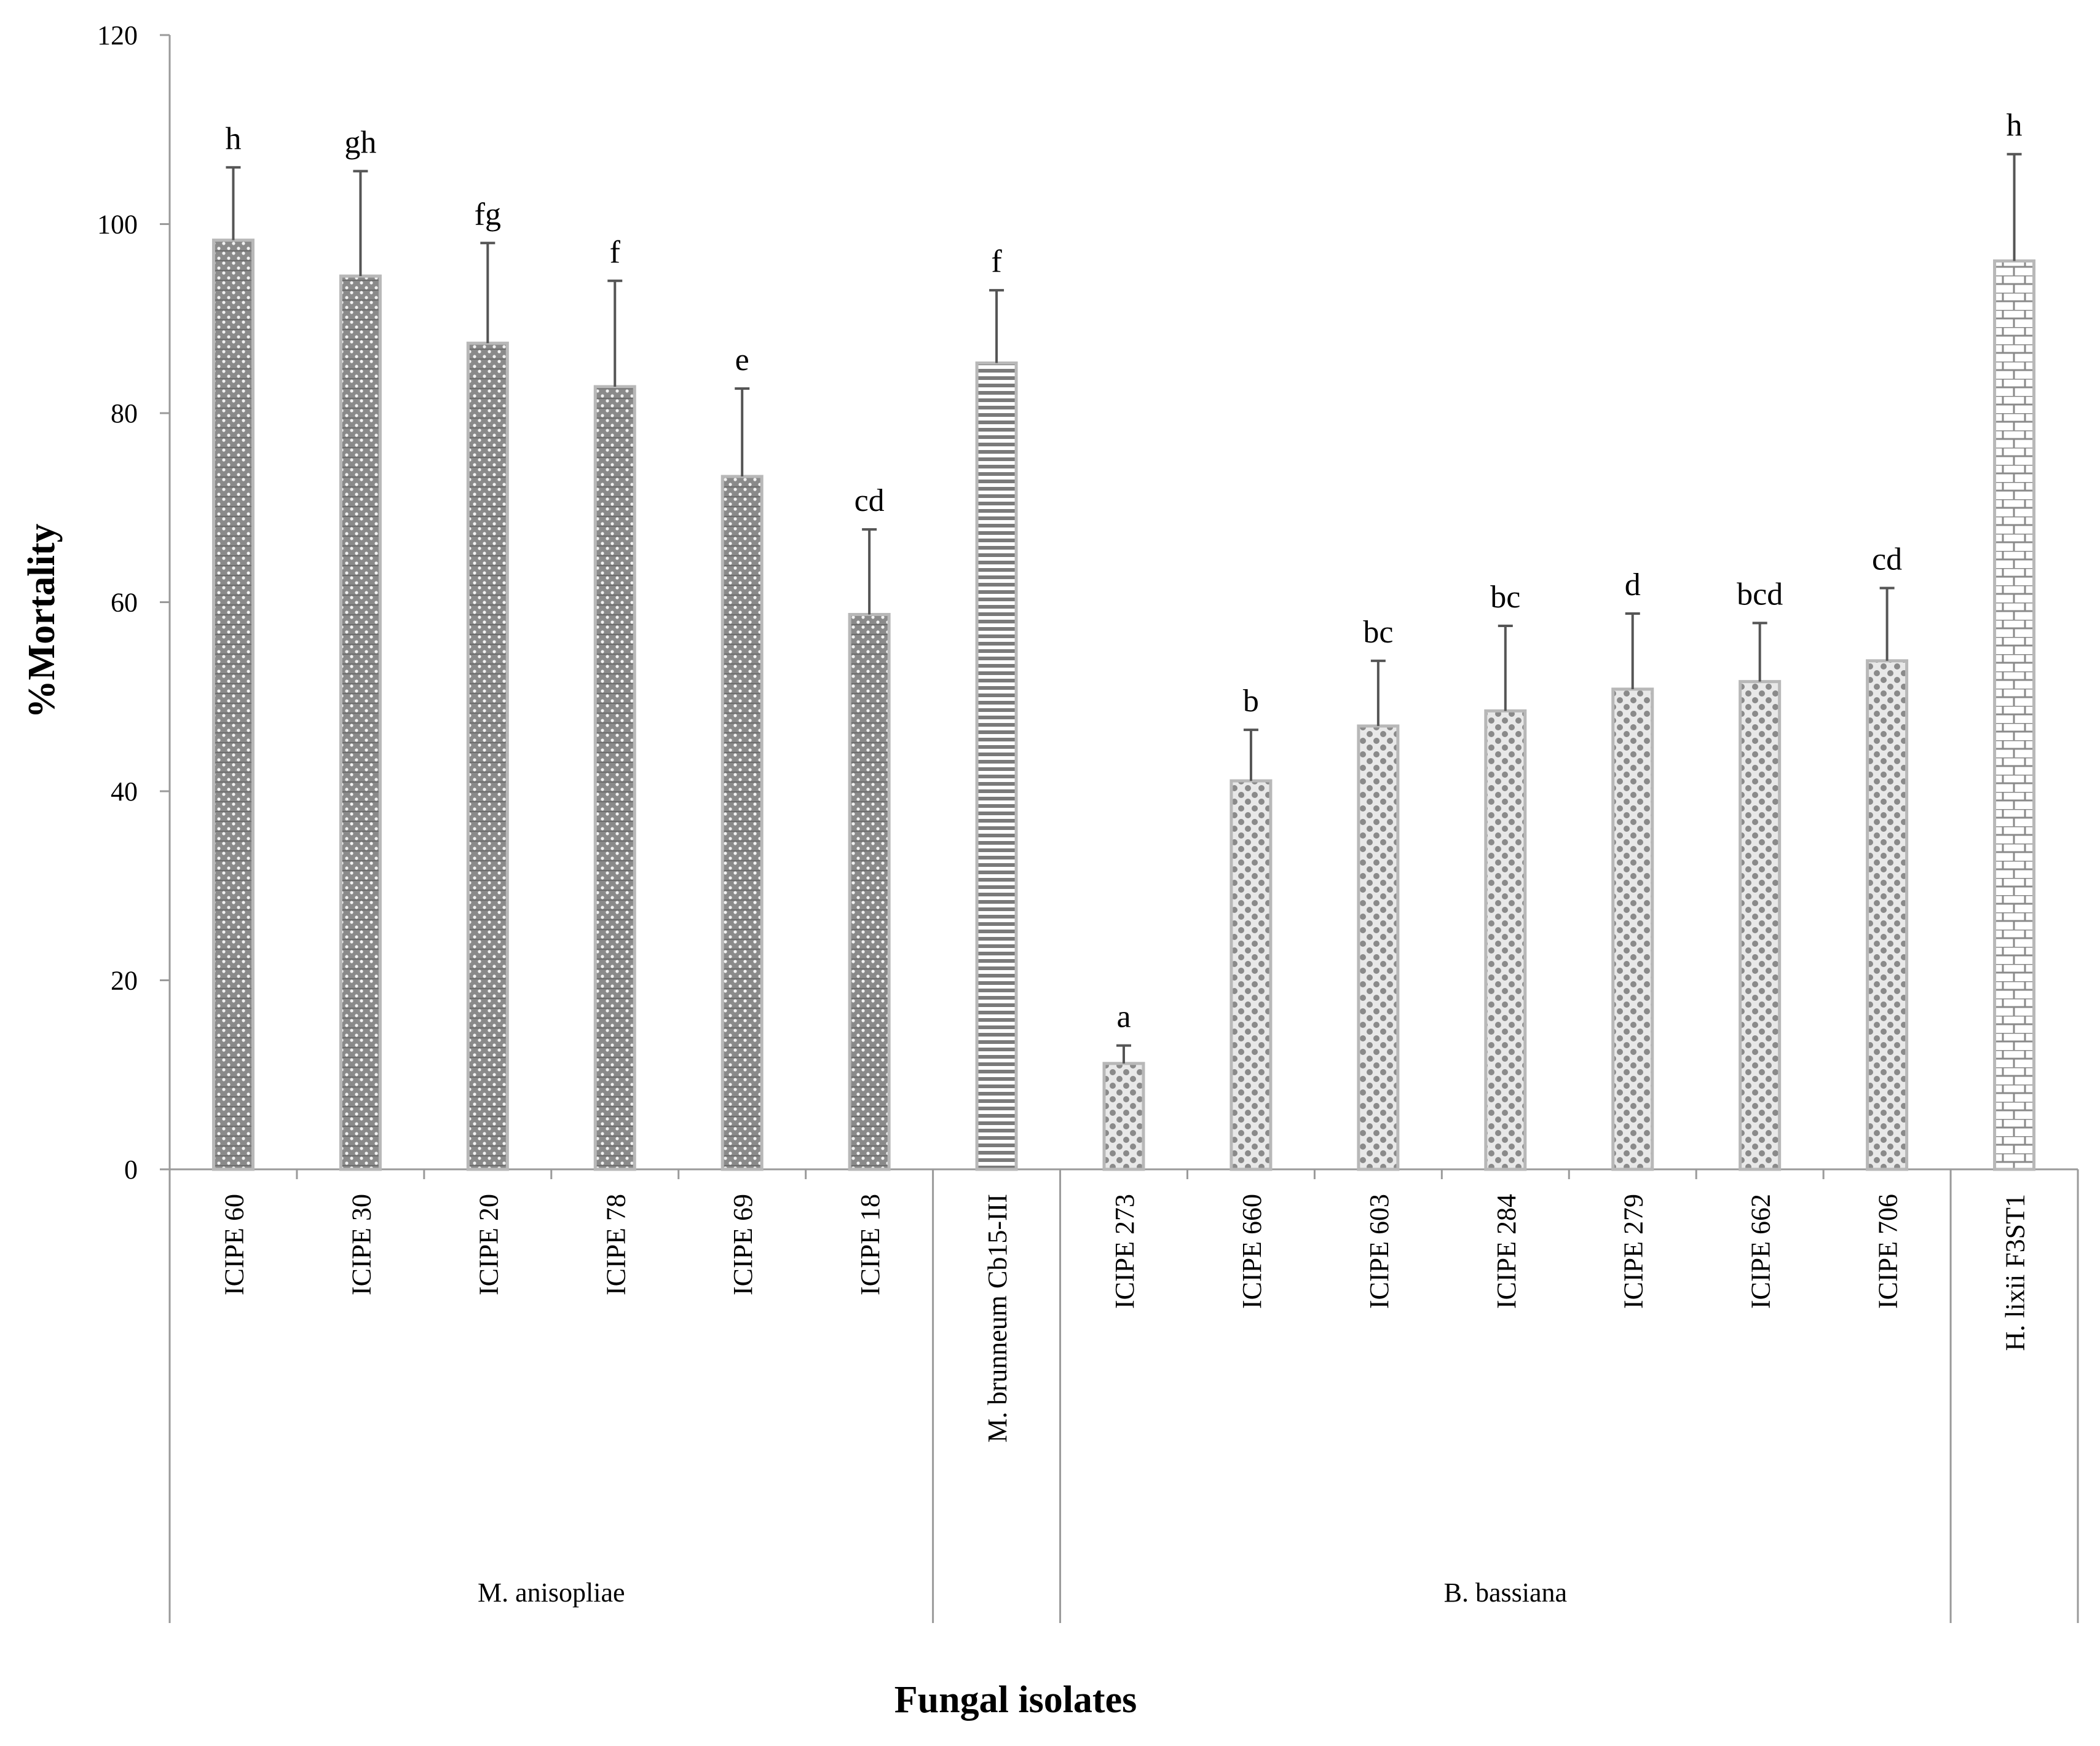 The width and height of the screenshot is (2100, 1746). I want to click on category-label: ICIPE 273, so click(1125, 1251).